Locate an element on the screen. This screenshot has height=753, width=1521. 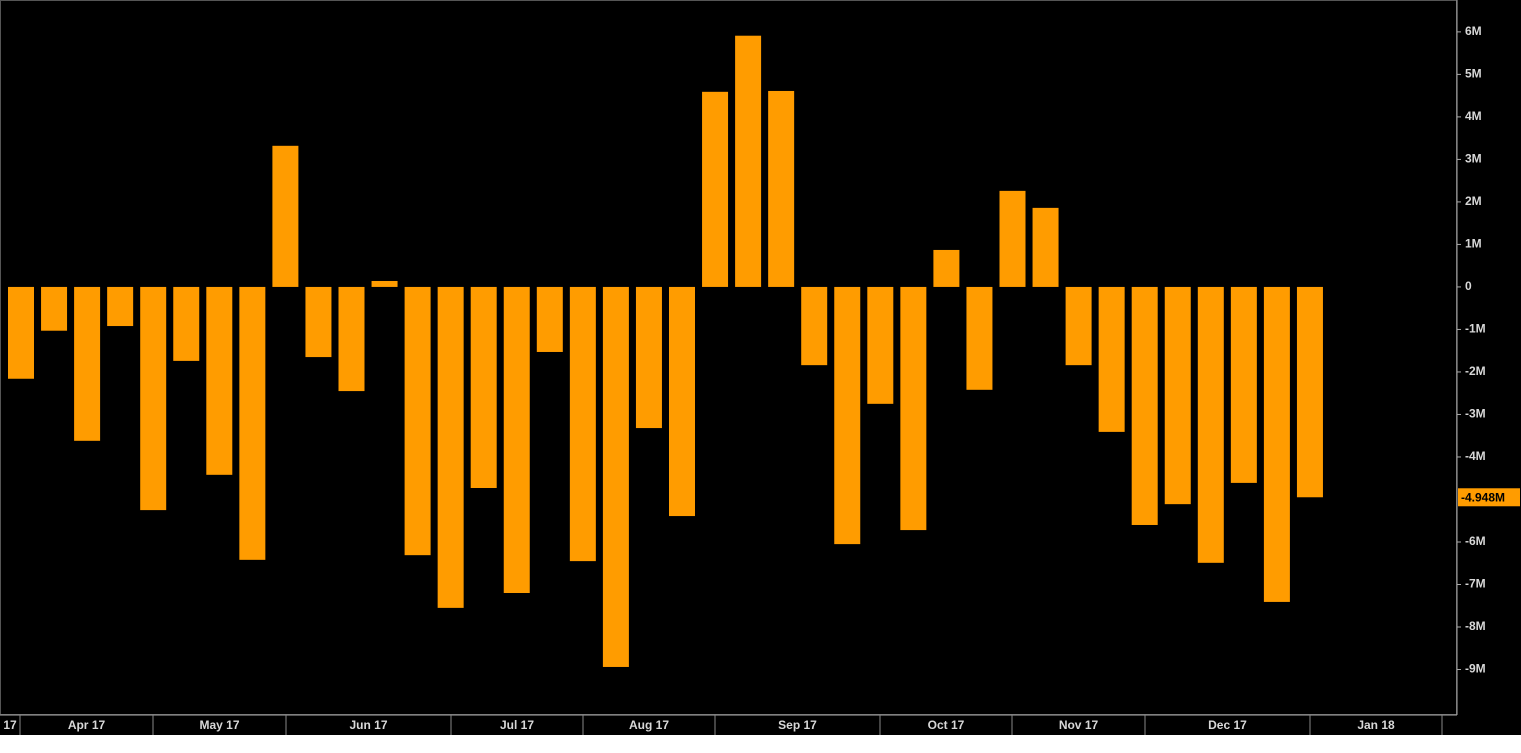
x-tick-label: Aug 17 is located at coordinates (649, 725).